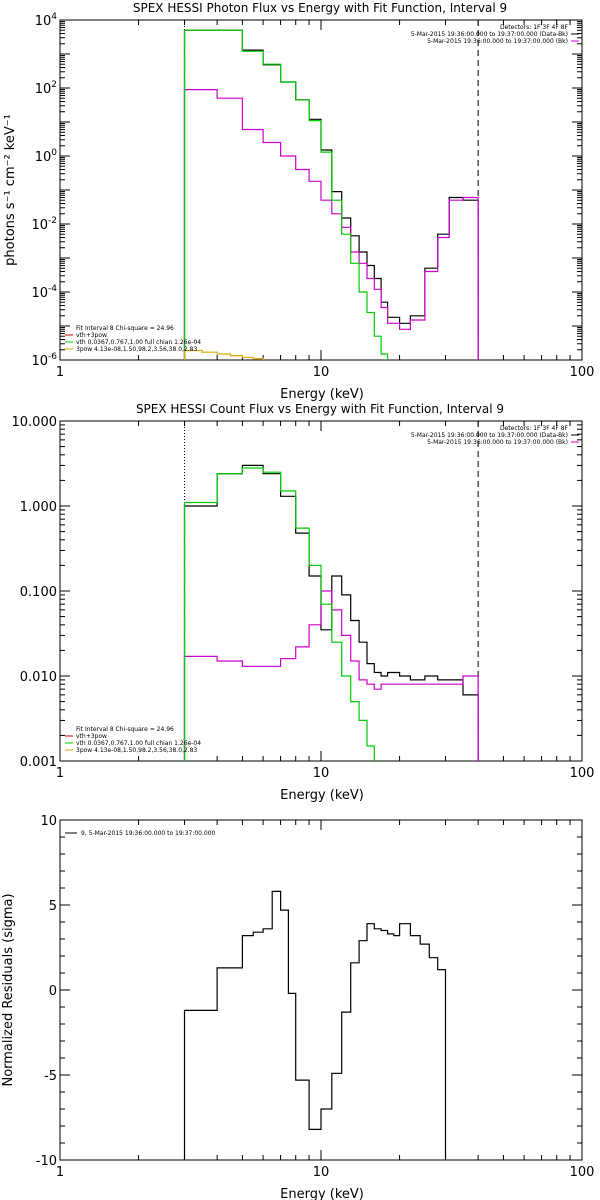 The width and height of the screenshot is (600, 1200). What do you see at coordinates (35, 422) in the screenshot?
I see `y-tick-label: 10.000` at bounding box center [35, 422].